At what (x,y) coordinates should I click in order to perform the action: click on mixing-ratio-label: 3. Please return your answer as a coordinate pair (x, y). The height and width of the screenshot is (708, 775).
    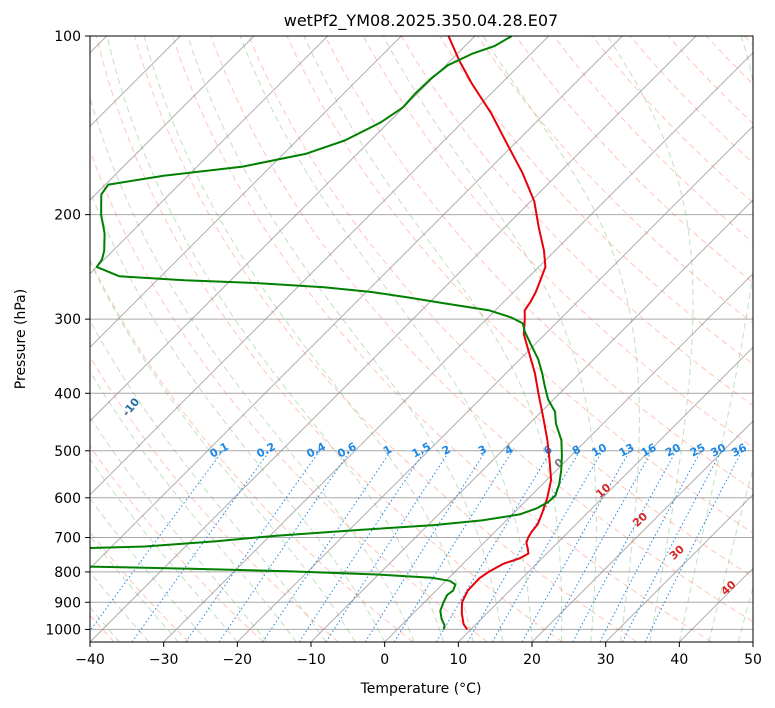
    Looking at the image, I should click on (482, 450).